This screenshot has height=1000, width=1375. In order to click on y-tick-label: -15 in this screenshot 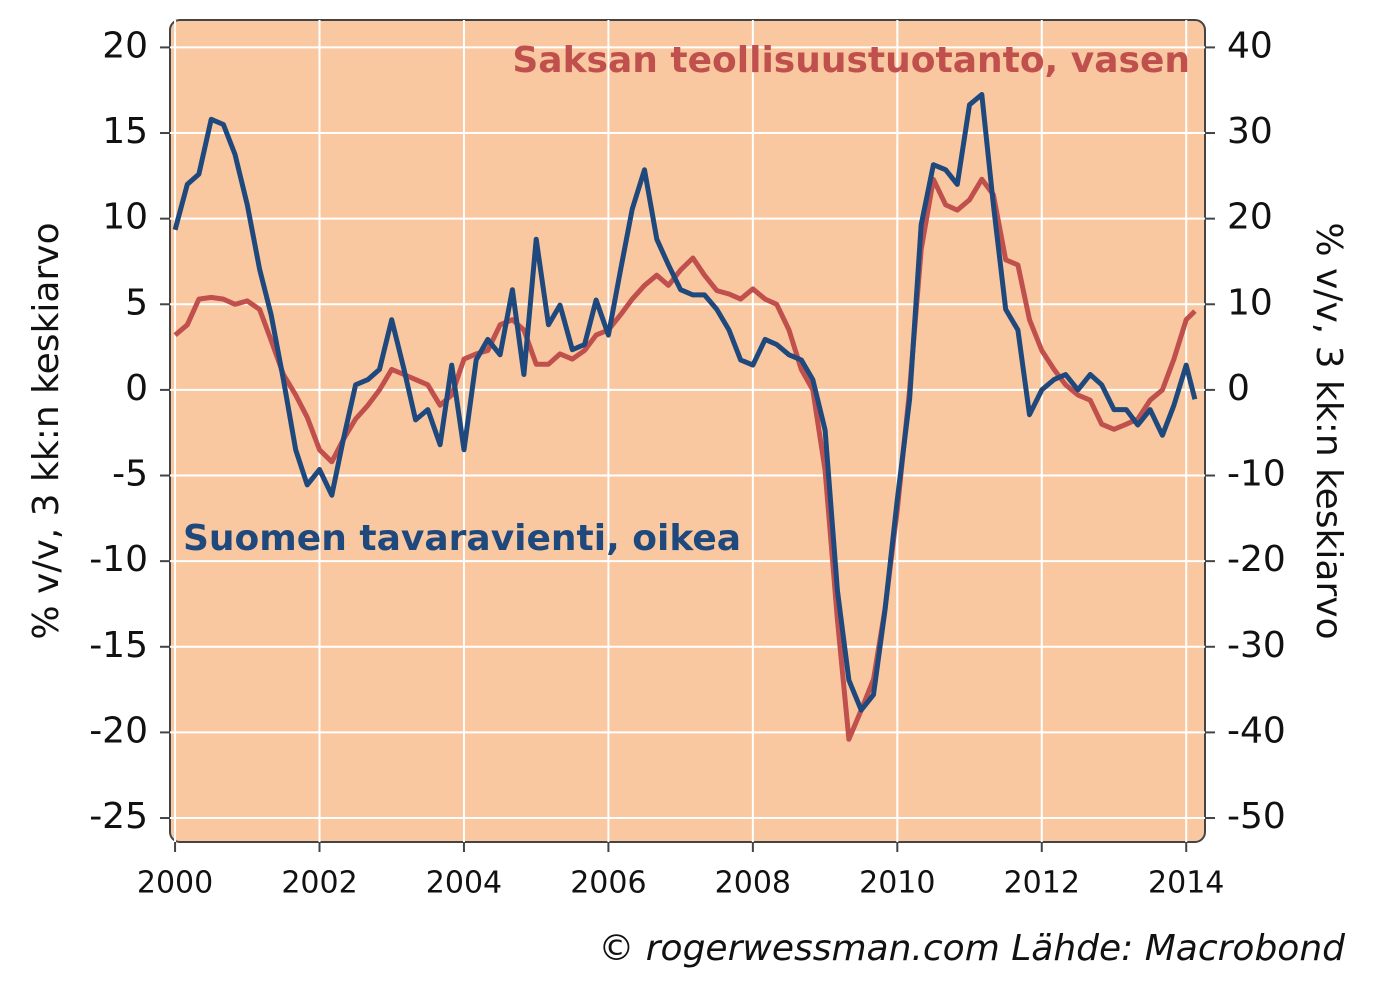, I will do `click(118, 645)`.